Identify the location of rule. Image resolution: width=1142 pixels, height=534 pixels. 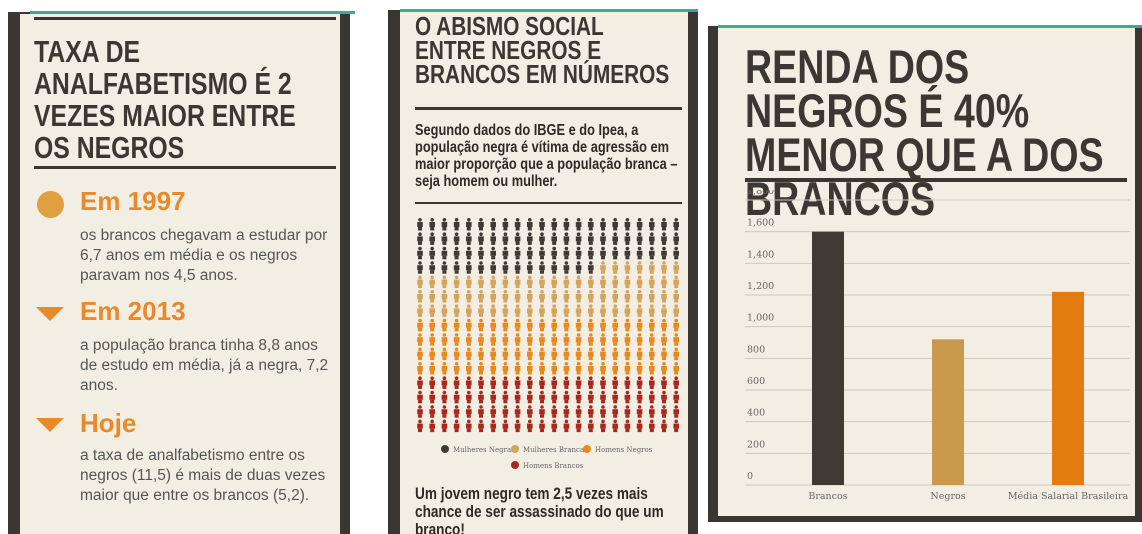
(548, 108).